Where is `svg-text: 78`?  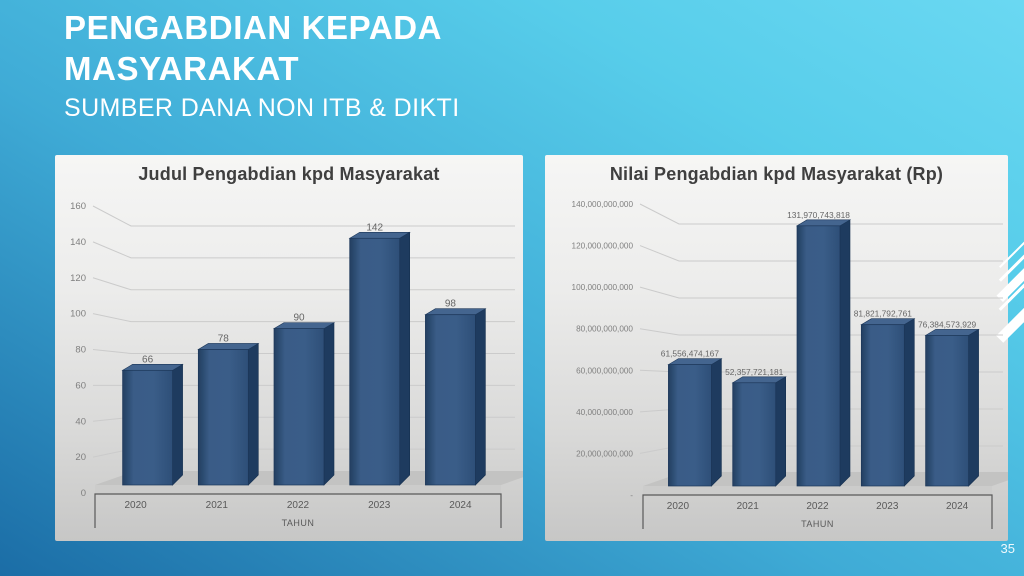
svg-text: 78 is located at coordinates (224, 338).